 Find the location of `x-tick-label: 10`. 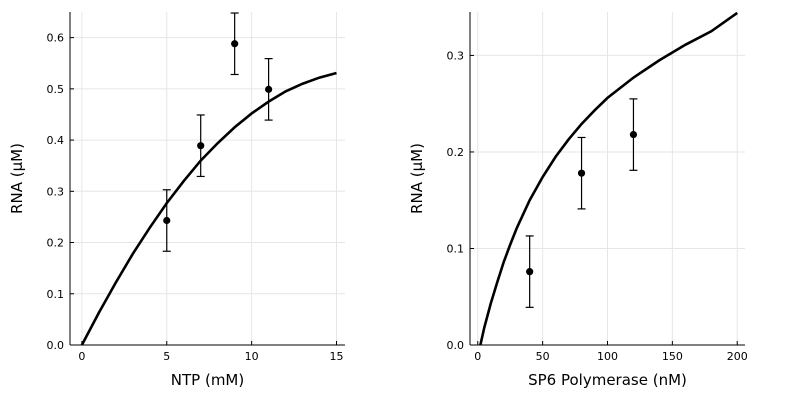

x-tick-label: 10 is located at coordinates (252, 356).